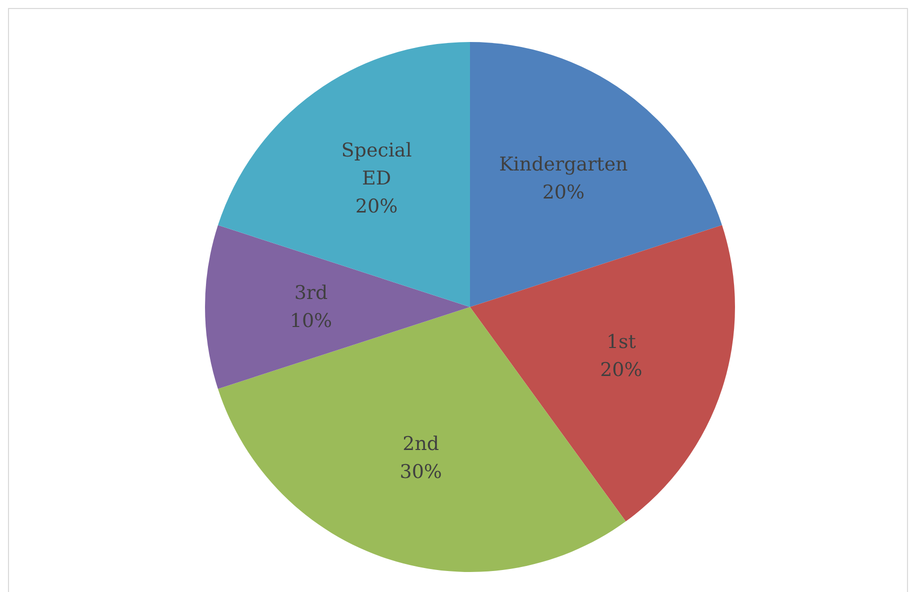  What do you see at coordinates (563, 164) in the screenshot?
I see `slice-label: Kindergarten` at bounding box center [563, 164].